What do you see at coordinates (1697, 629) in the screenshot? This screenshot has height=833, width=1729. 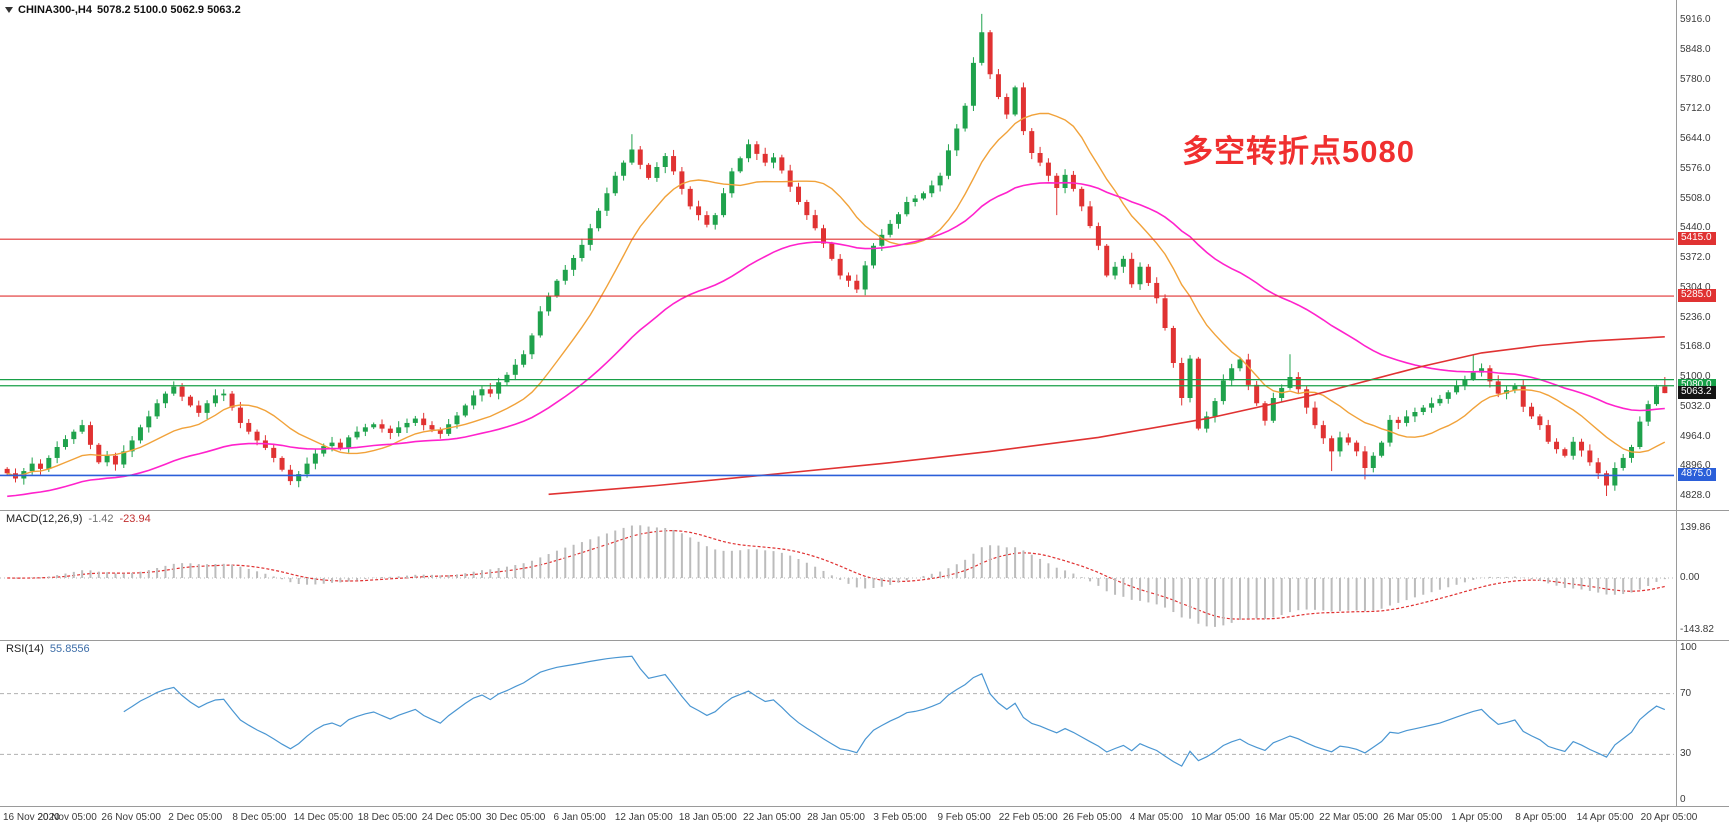 I see `macd-axis-label: -143.82` at bounding box center [1697, 629].